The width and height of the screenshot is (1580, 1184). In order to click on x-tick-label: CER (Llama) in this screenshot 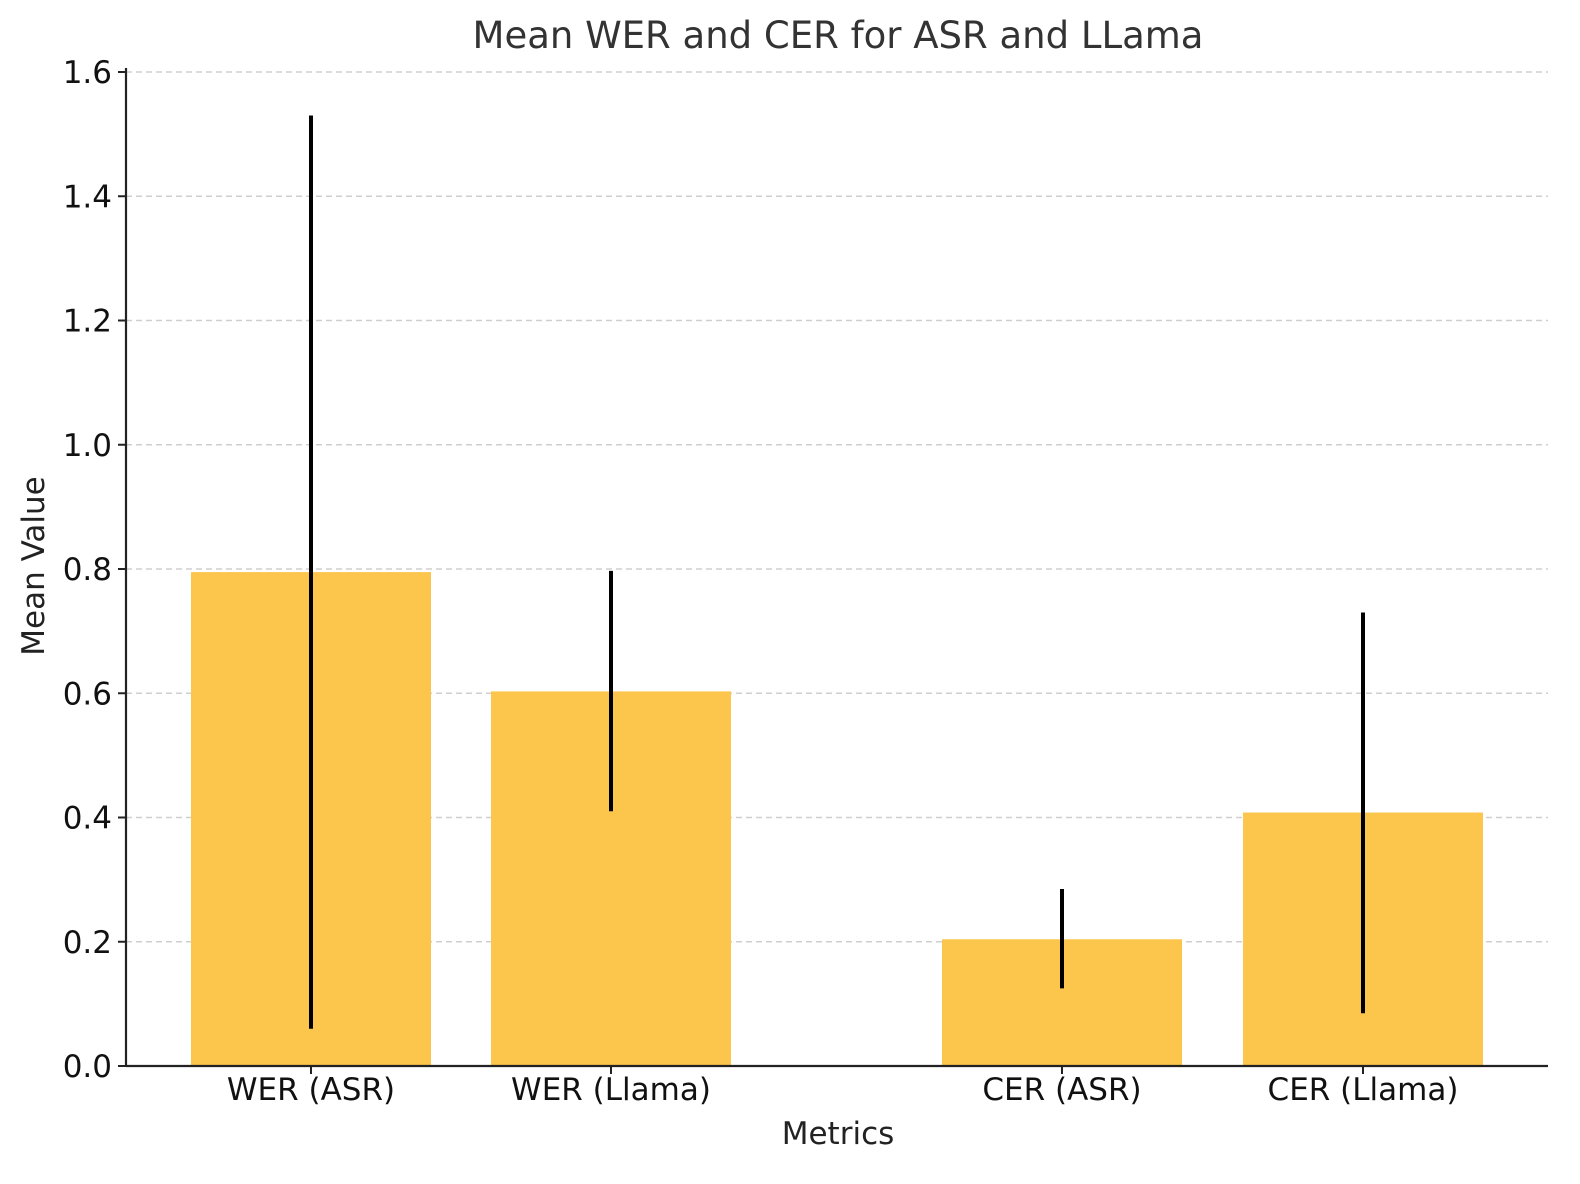, I will do `click(1363, 1090)`.